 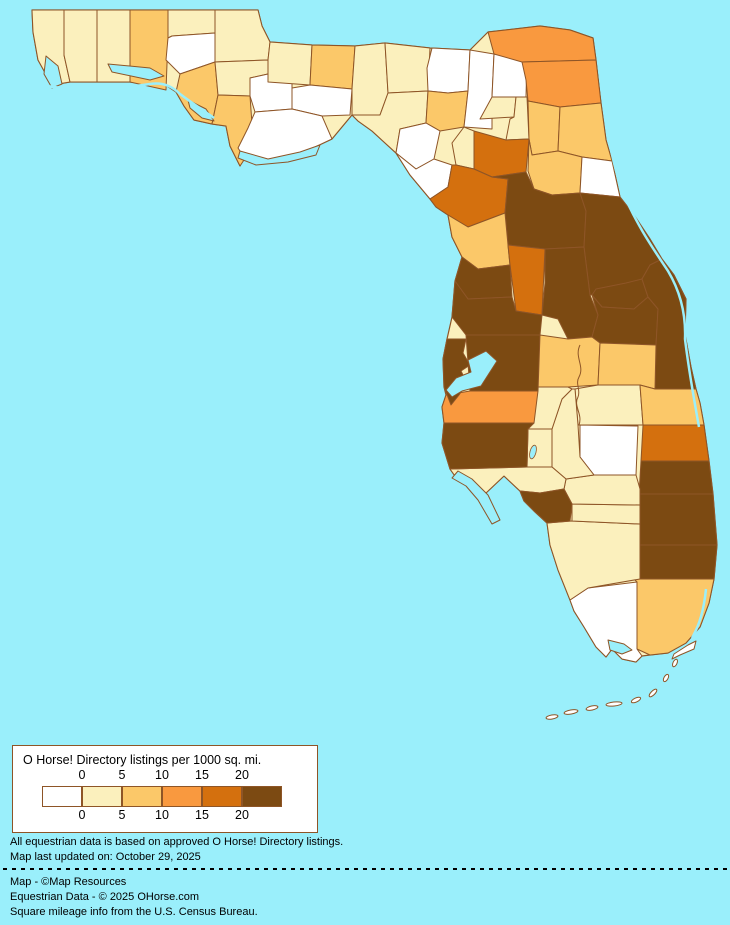 What do you see at coordinates (448, 70) in the screenshot?
I see `county-hamilton` at bounding box center [448, 70].